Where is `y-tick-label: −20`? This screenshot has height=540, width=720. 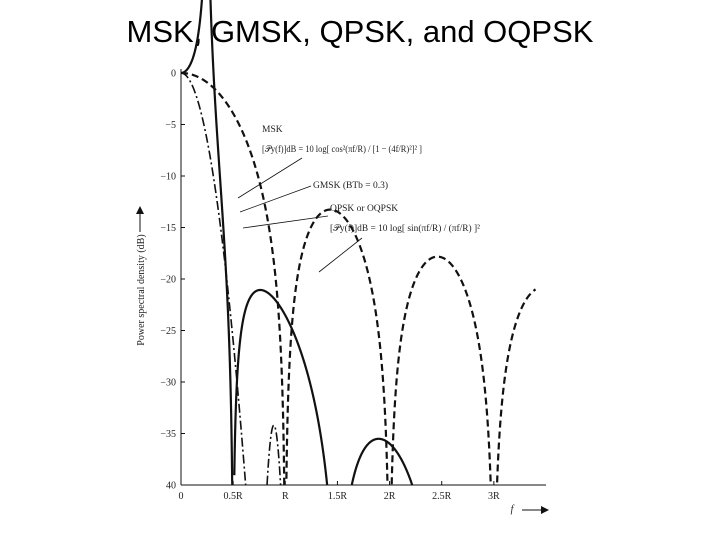
y-tick-label: −20 is located at coordinates (168, 280).